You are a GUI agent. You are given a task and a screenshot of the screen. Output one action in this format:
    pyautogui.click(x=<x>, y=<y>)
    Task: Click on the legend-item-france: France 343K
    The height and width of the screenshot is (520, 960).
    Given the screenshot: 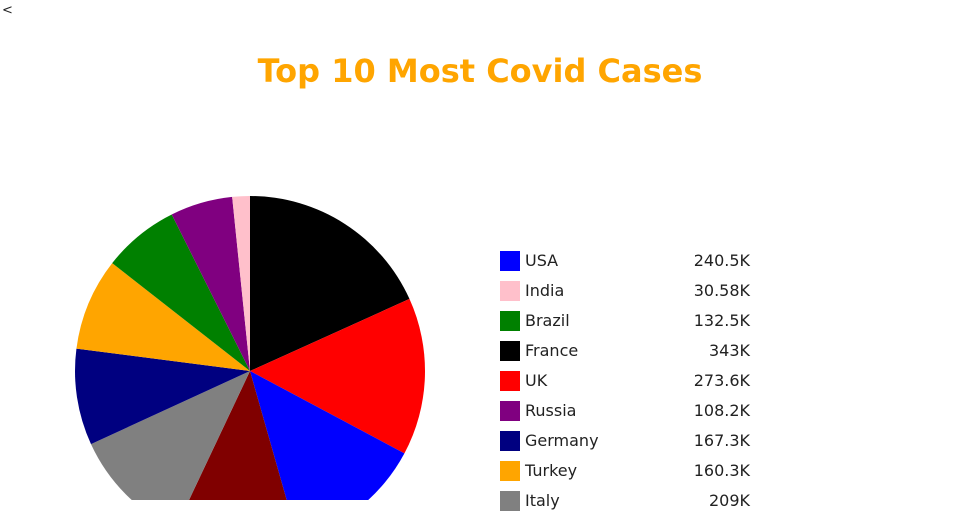 What is the action you would take?
    pyautogui.click(x=626, y=355)
    